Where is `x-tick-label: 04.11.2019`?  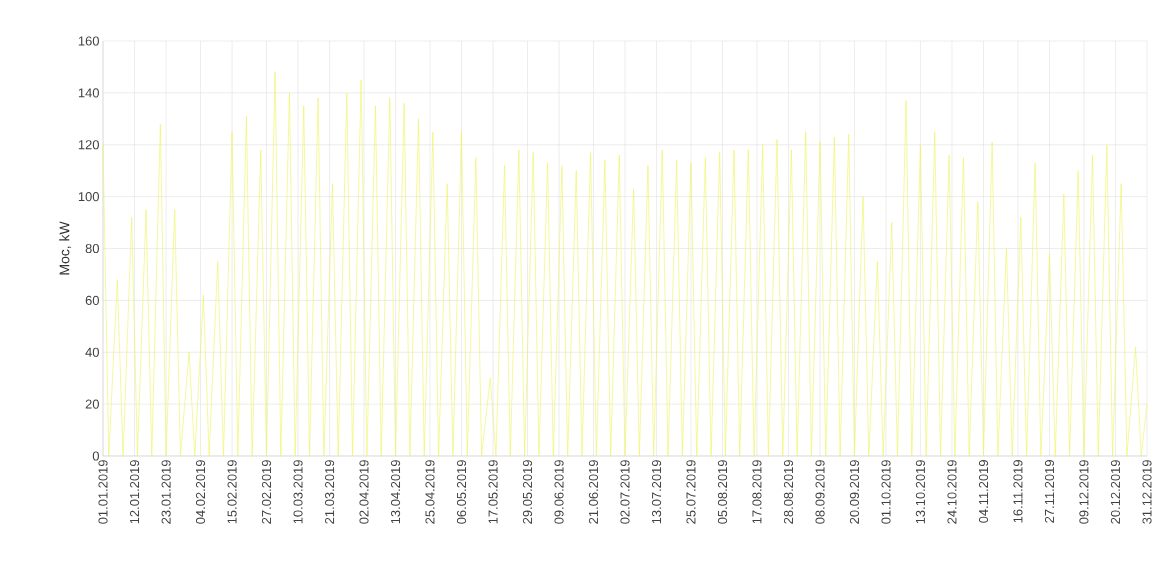
x-tick-label: 04.11.2019 is located at coordinates (983, 491).